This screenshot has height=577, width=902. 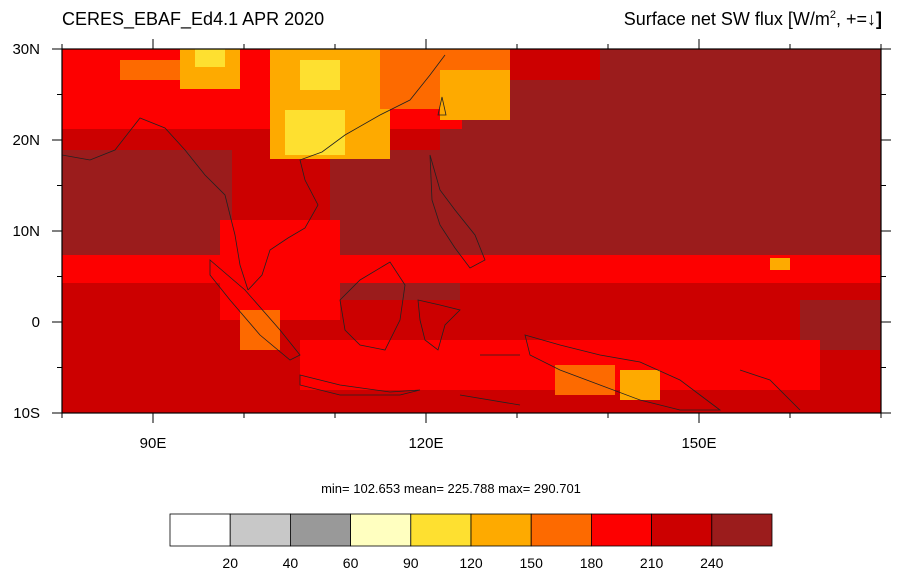 I want to click on lon-tick-label: 90E, so click(x=153, y=443).